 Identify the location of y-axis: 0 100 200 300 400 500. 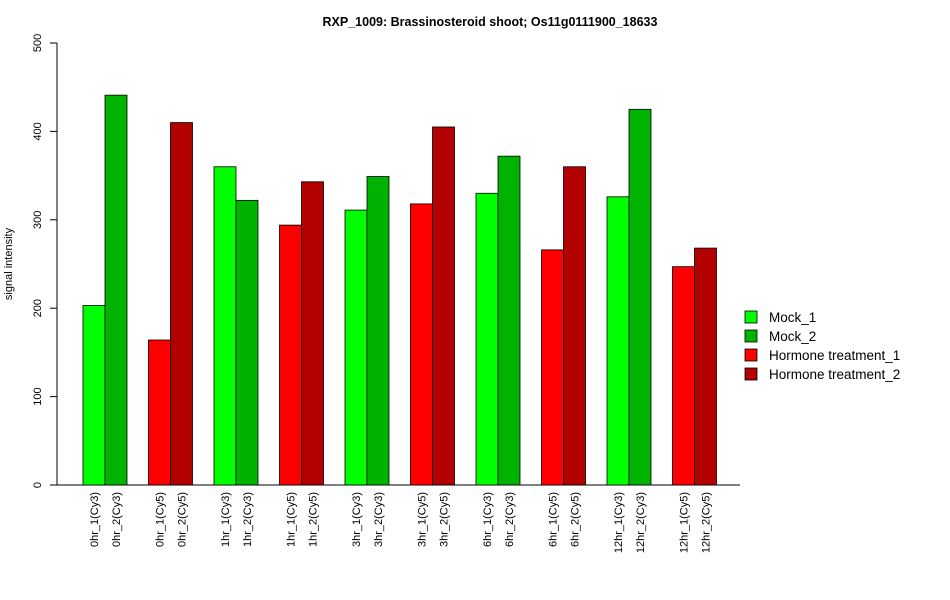
(45, 261).